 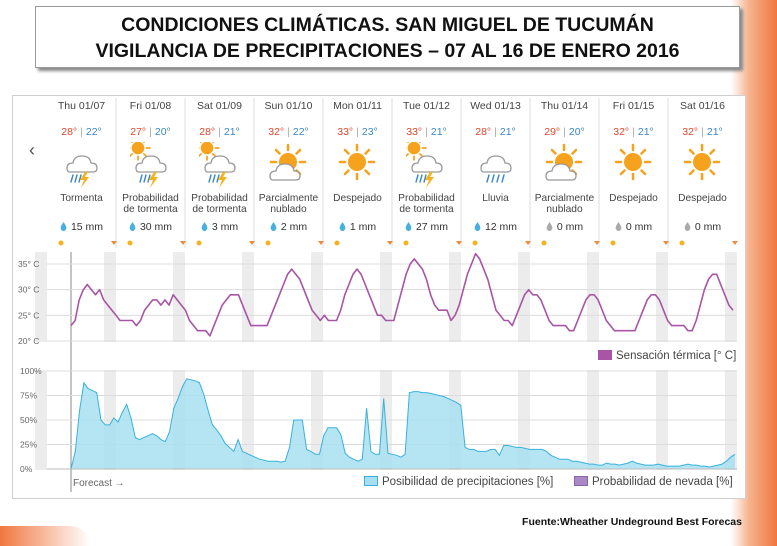 I want to click on sun-icon, so click(x=702, y=162).